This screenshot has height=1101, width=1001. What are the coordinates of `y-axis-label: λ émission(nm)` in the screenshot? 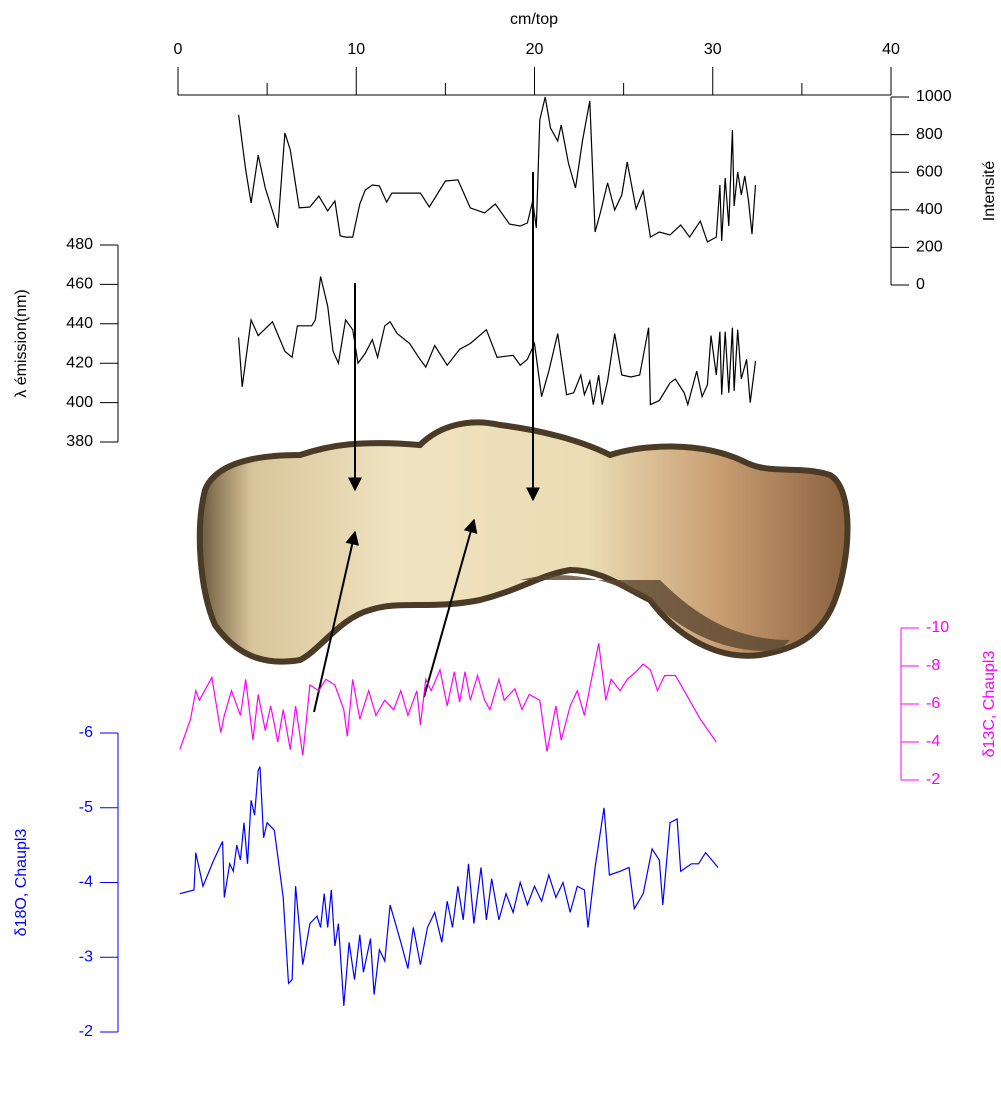 It's located at (21, 343).